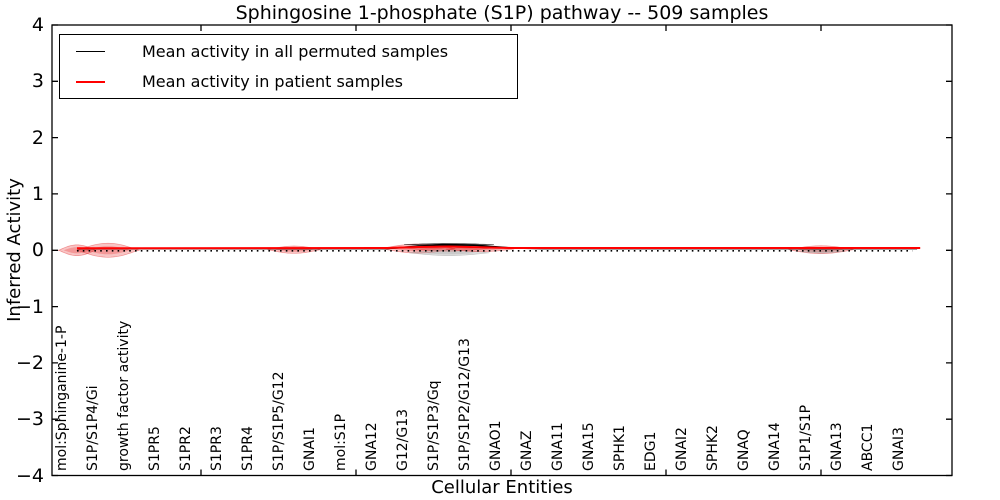 This screenshot has width=1000, height=500. What do you see at coordinates (108, 250) in the screenshot?
I see `violin-patient` at bounding box center [108, 250].